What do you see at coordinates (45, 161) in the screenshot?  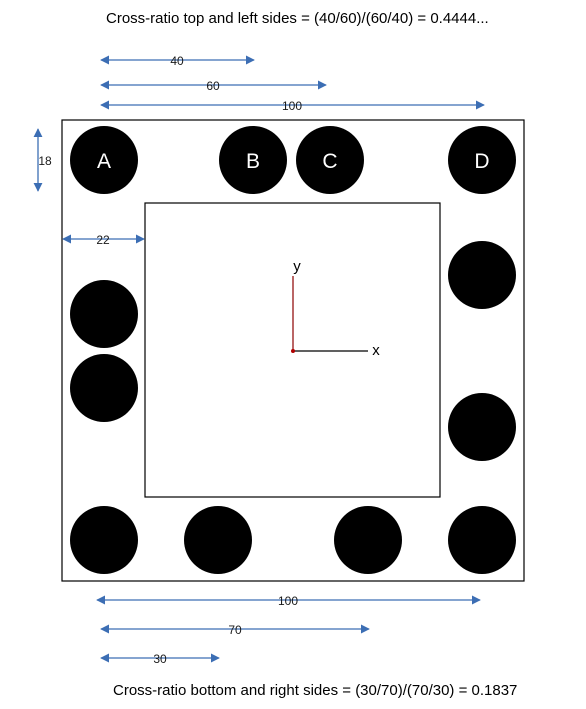 I see `dimension-label-left-18: 18` at bounding box center [45, 161].